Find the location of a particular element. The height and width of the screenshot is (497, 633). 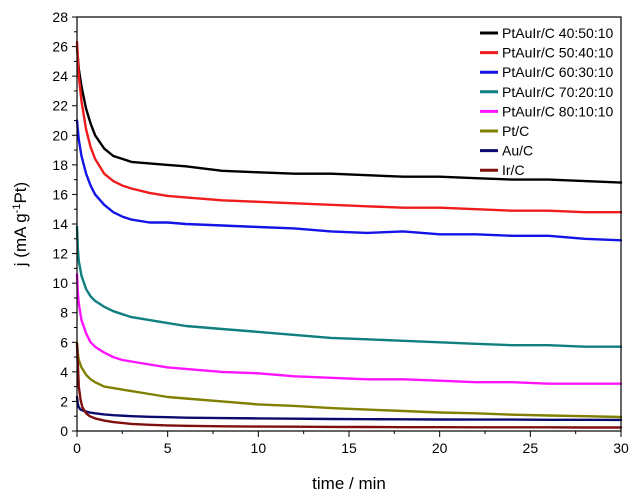

x-tick-label: 10 is located at coordinates (259, 448).